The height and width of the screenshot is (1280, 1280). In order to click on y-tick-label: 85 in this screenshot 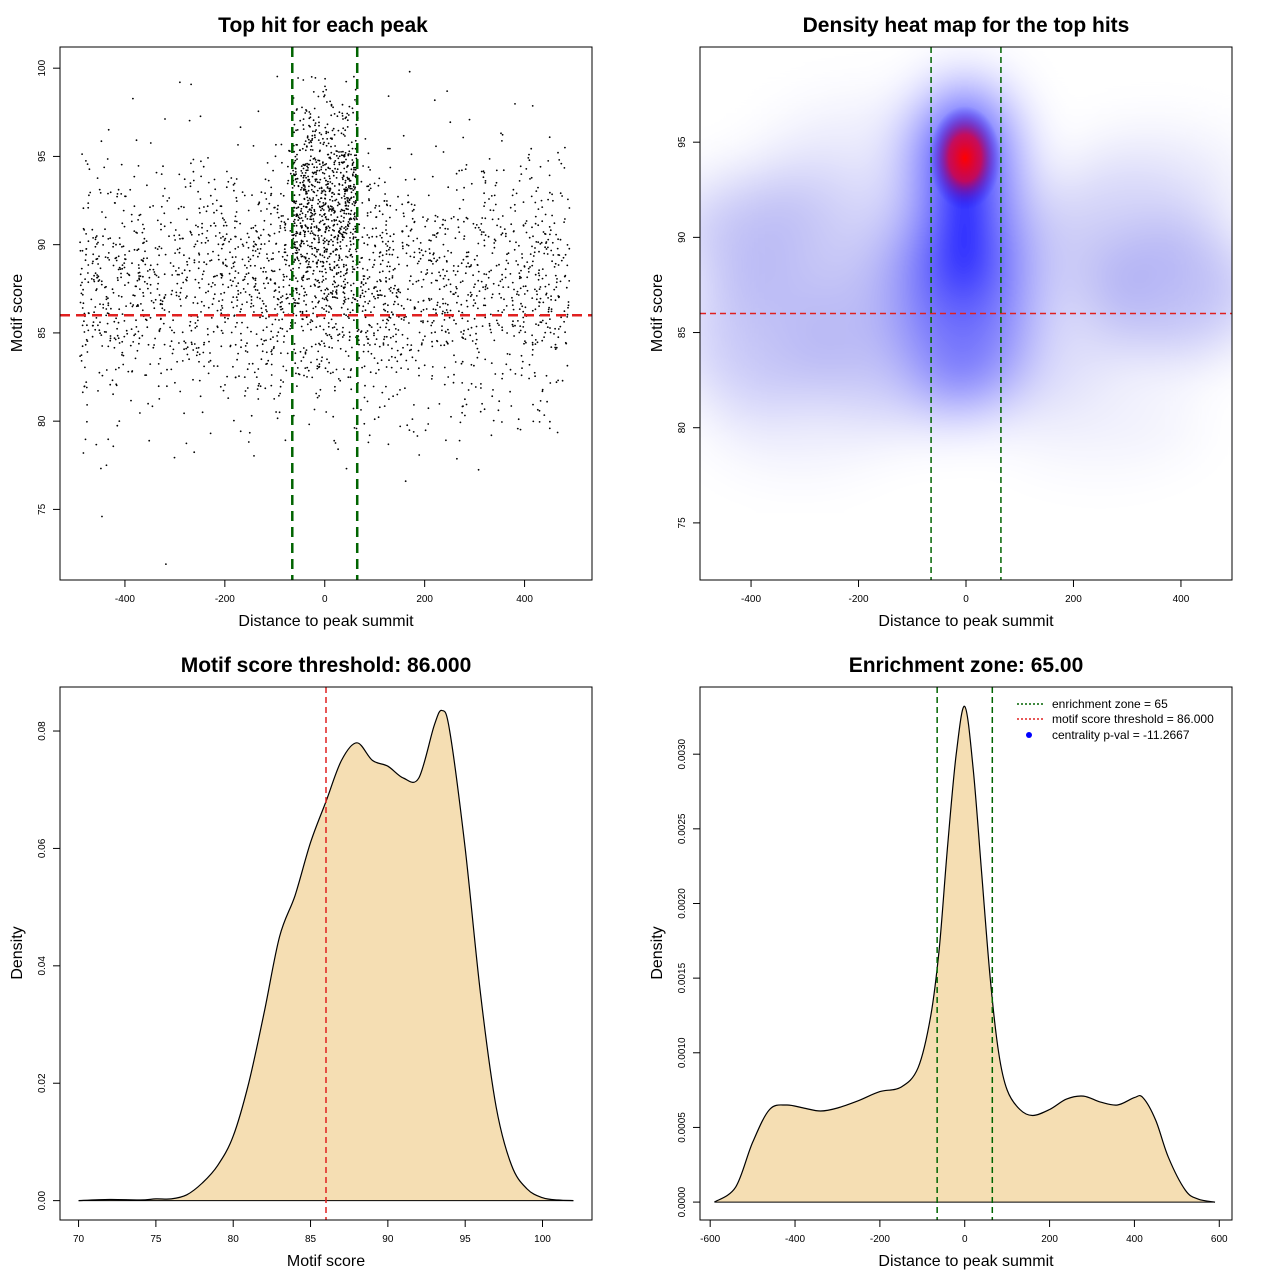, I will do `click(42, 333)`.